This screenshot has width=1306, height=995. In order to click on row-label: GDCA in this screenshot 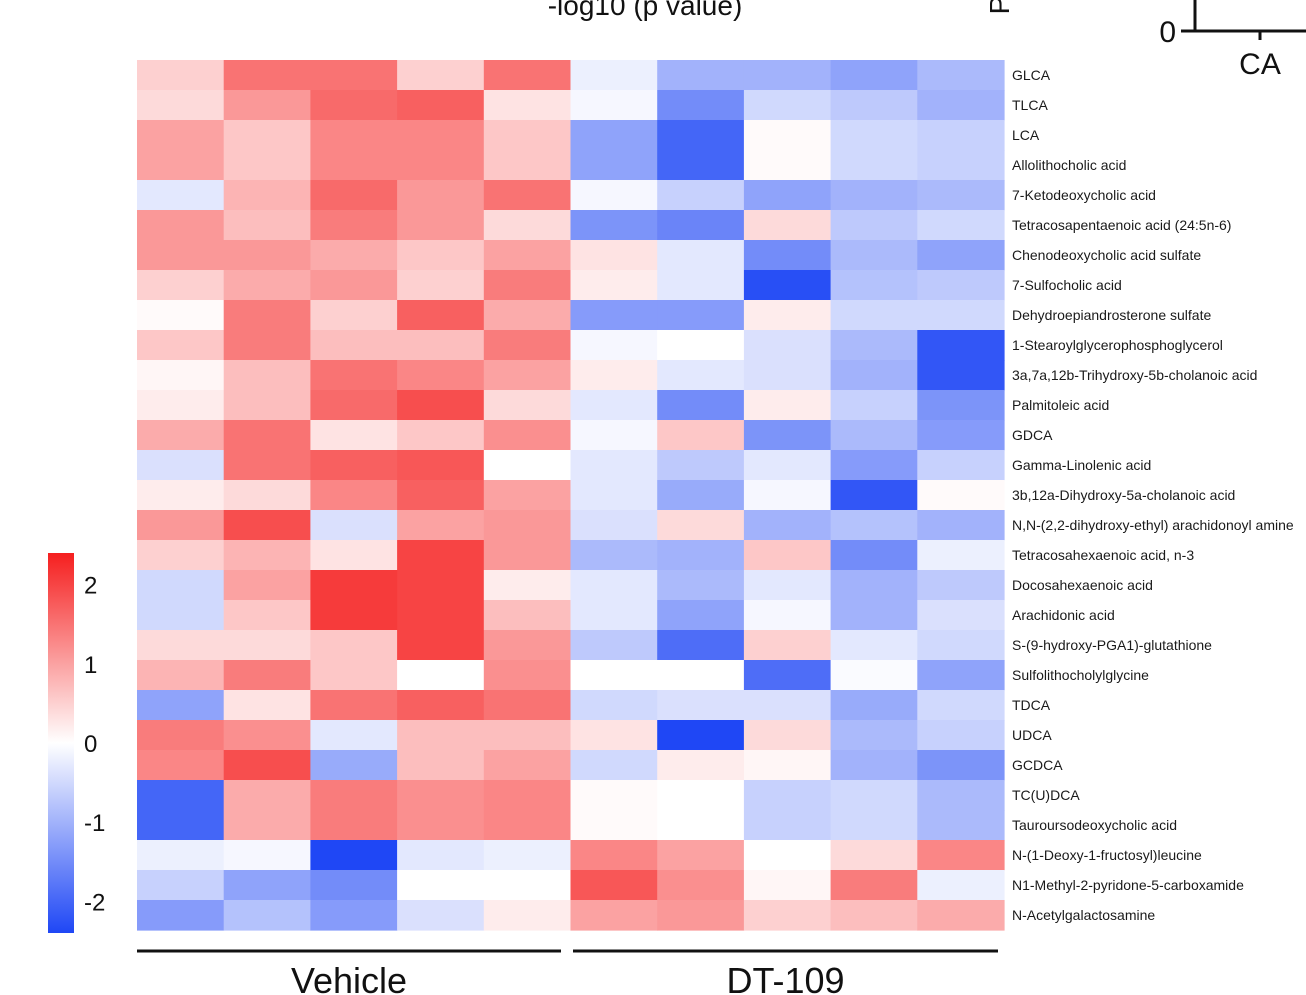, I will do `click(1032, 435)`.